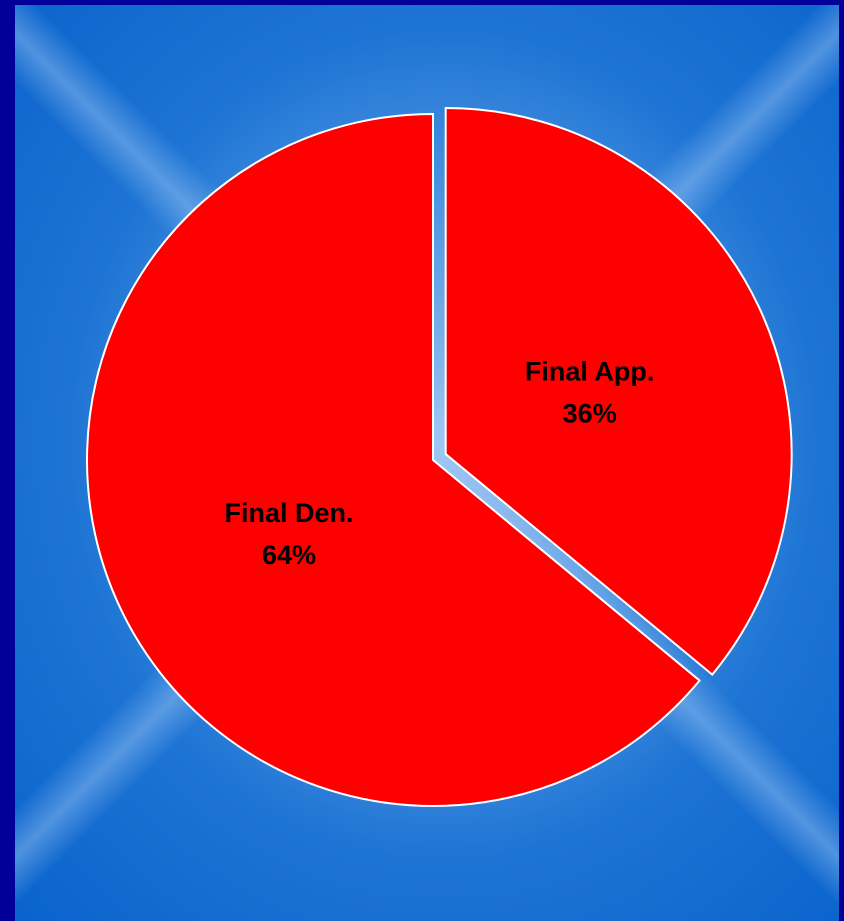  What do you see at coordinates (590, 371) in the screenshot?
I see `slice-label: Final App.` at bounding box center [590, 371].